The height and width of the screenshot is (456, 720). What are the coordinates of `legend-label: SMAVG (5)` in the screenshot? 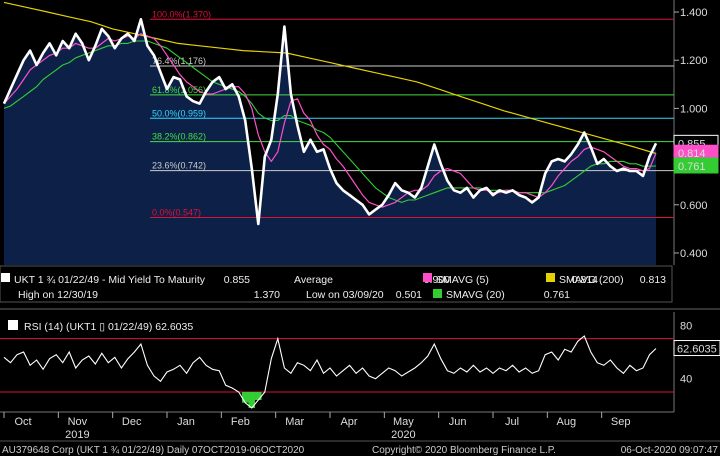 It's located at (462, 280).